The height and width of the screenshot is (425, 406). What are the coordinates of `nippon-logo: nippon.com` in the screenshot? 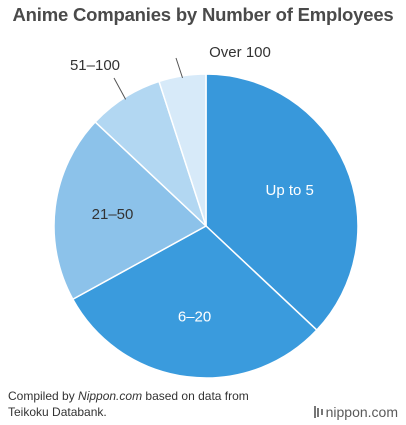 It's located at (355, 412).